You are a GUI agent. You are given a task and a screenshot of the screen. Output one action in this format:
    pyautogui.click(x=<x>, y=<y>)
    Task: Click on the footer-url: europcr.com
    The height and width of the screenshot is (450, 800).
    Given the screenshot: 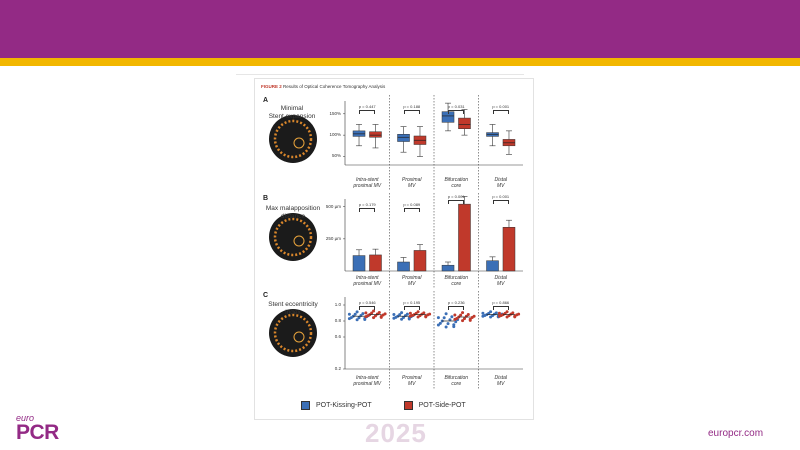 What is the action you would take?
    pyautogui.click(x=736, y=433)
    